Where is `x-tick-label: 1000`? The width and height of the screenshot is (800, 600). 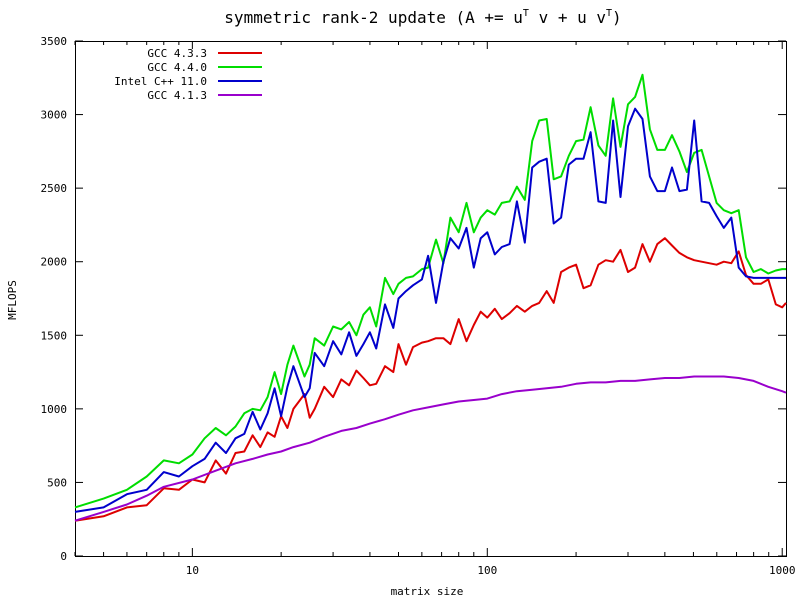
x-tick-label: 1000 is located at coordinates (782, 570).